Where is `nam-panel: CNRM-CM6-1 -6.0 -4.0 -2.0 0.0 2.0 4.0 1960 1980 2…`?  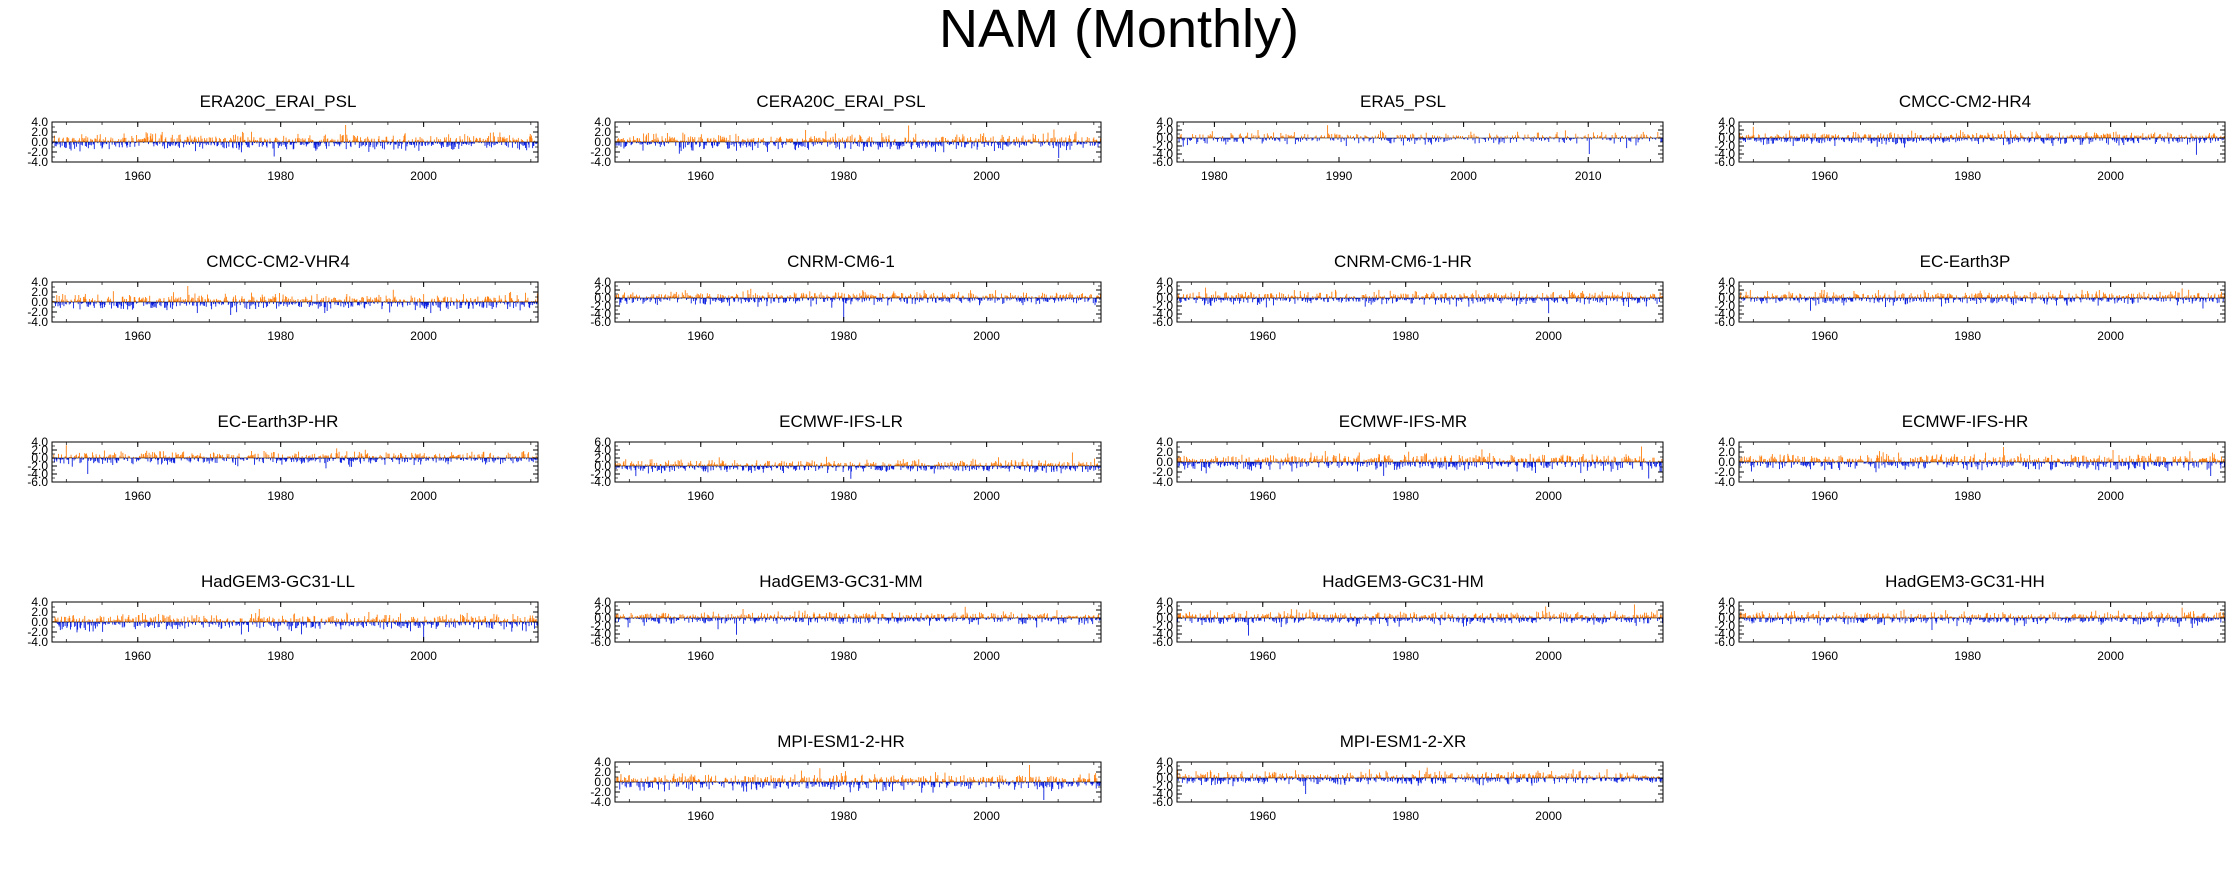 nam-panel: CNRM-CM6-1 -6.0 -4.0 -2.0 0.0 2.0 4.0 1960 1980 2… is located at coordinates (841, 314).